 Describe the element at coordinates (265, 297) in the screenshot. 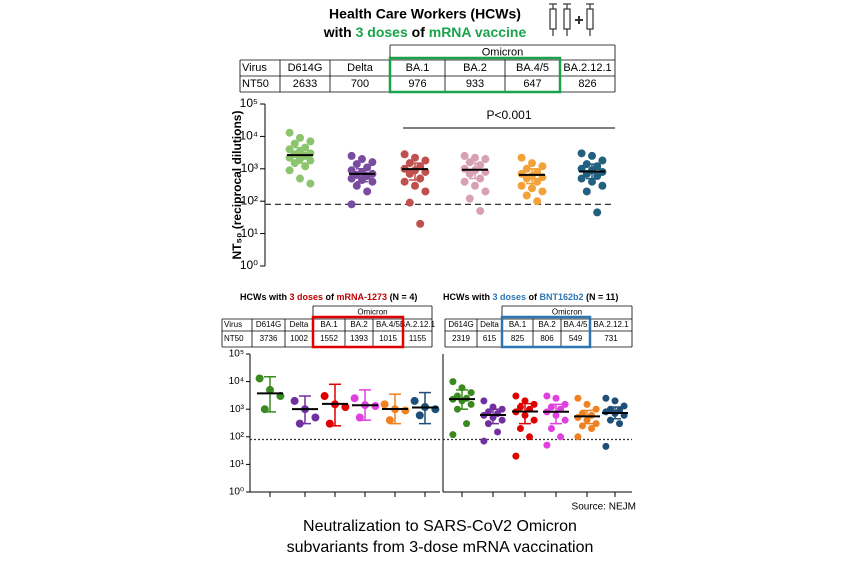

I see `title-part: HCWs with` at that location.